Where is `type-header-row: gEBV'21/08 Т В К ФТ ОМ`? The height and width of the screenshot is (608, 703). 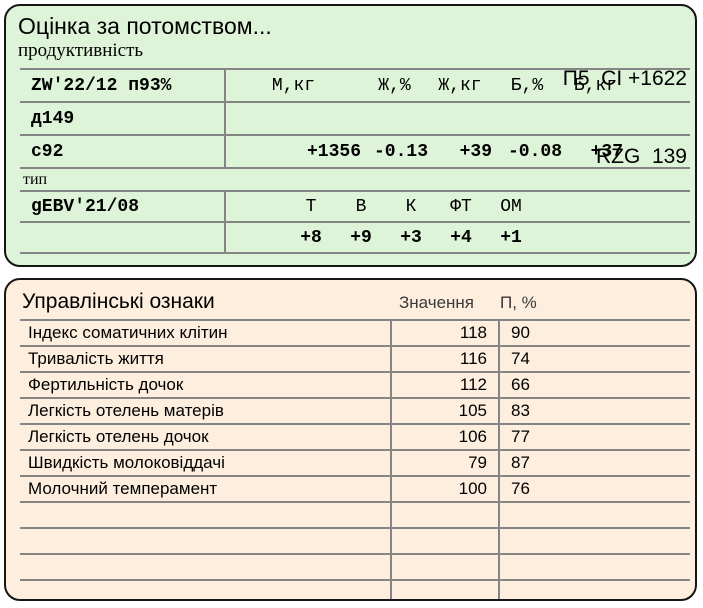
type-header-row: gEBV'21/08 Т В К ФТ ОМ is located at coordinates (355, 207).